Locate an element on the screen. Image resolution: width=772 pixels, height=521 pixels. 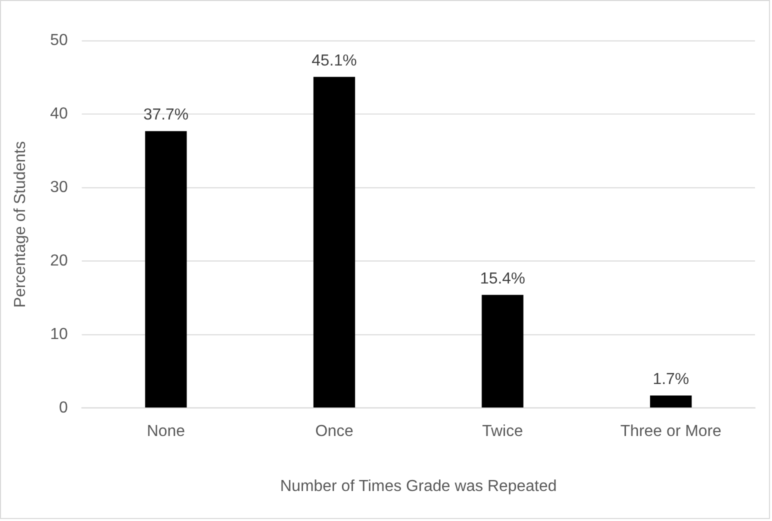
data-label: 45.1% is located at coordinates (334, 61).